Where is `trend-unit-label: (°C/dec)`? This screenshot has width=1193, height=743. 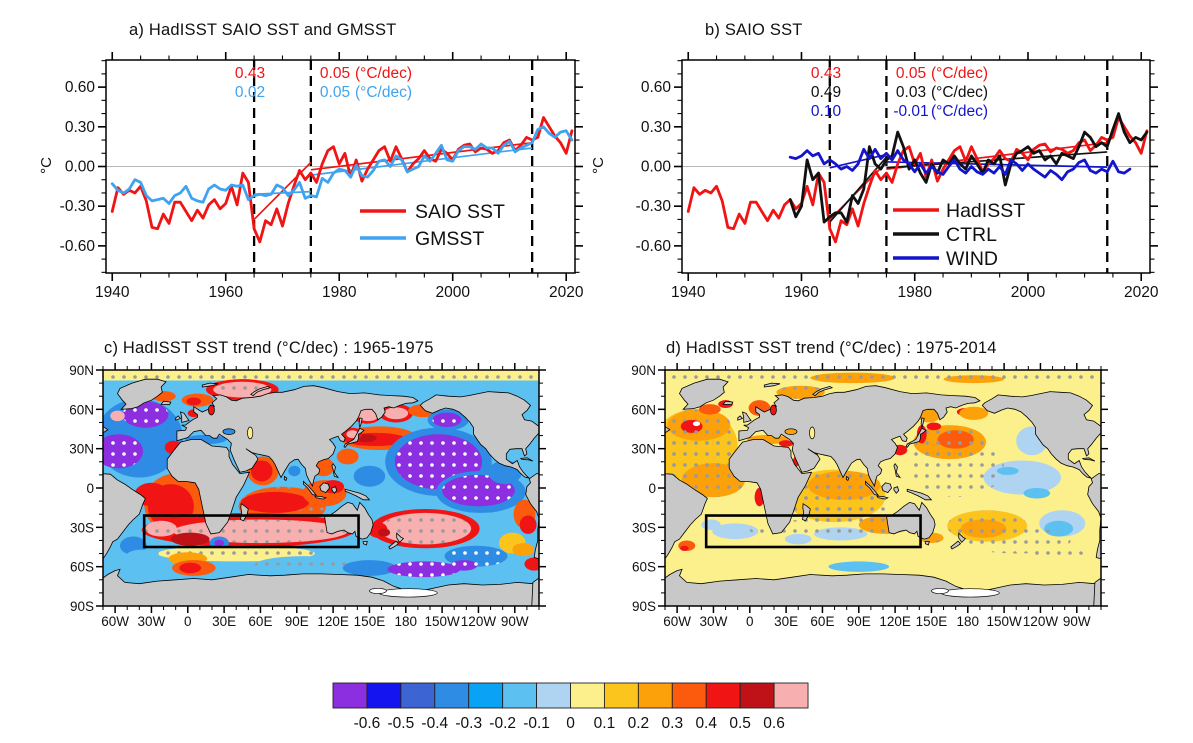
trend-unit-label: (°C/dec) is located at coordinates (959, 73).